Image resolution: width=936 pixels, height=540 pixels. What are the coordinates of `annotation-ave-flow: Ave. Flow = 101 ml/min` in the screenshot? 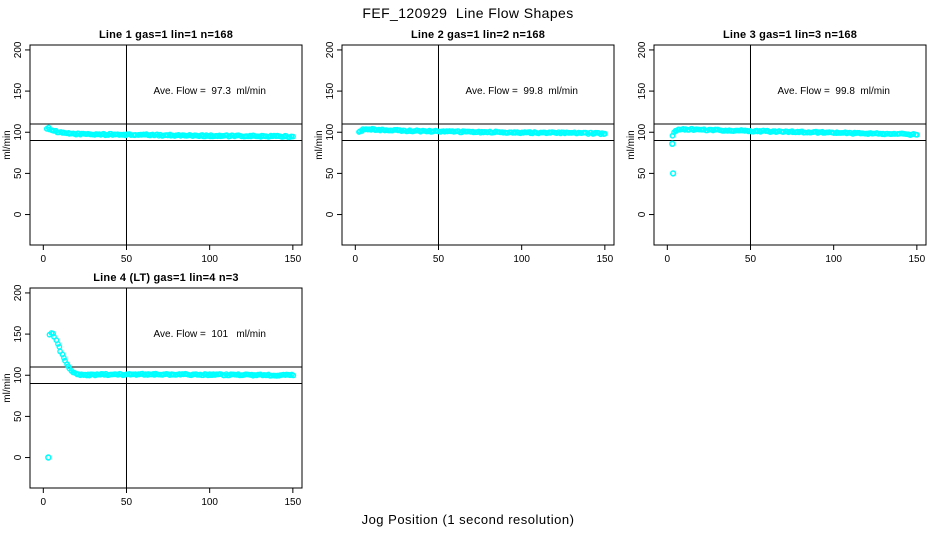 It's located at (210, 334).